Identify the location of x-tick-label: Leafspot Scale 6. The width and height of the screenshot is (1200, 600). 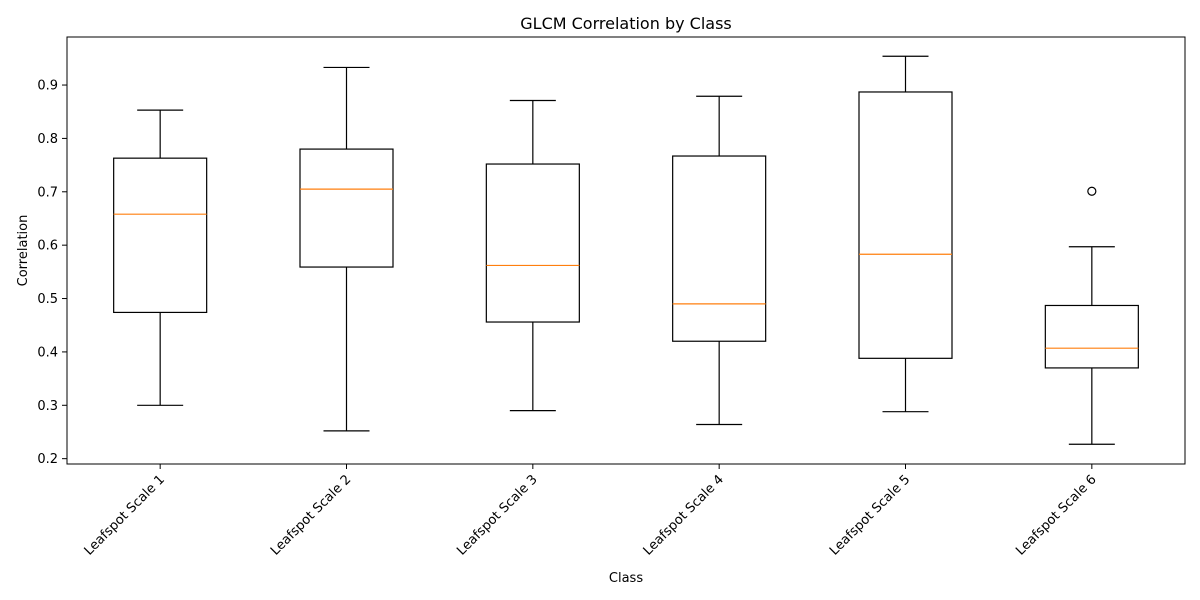
(1056, 515).